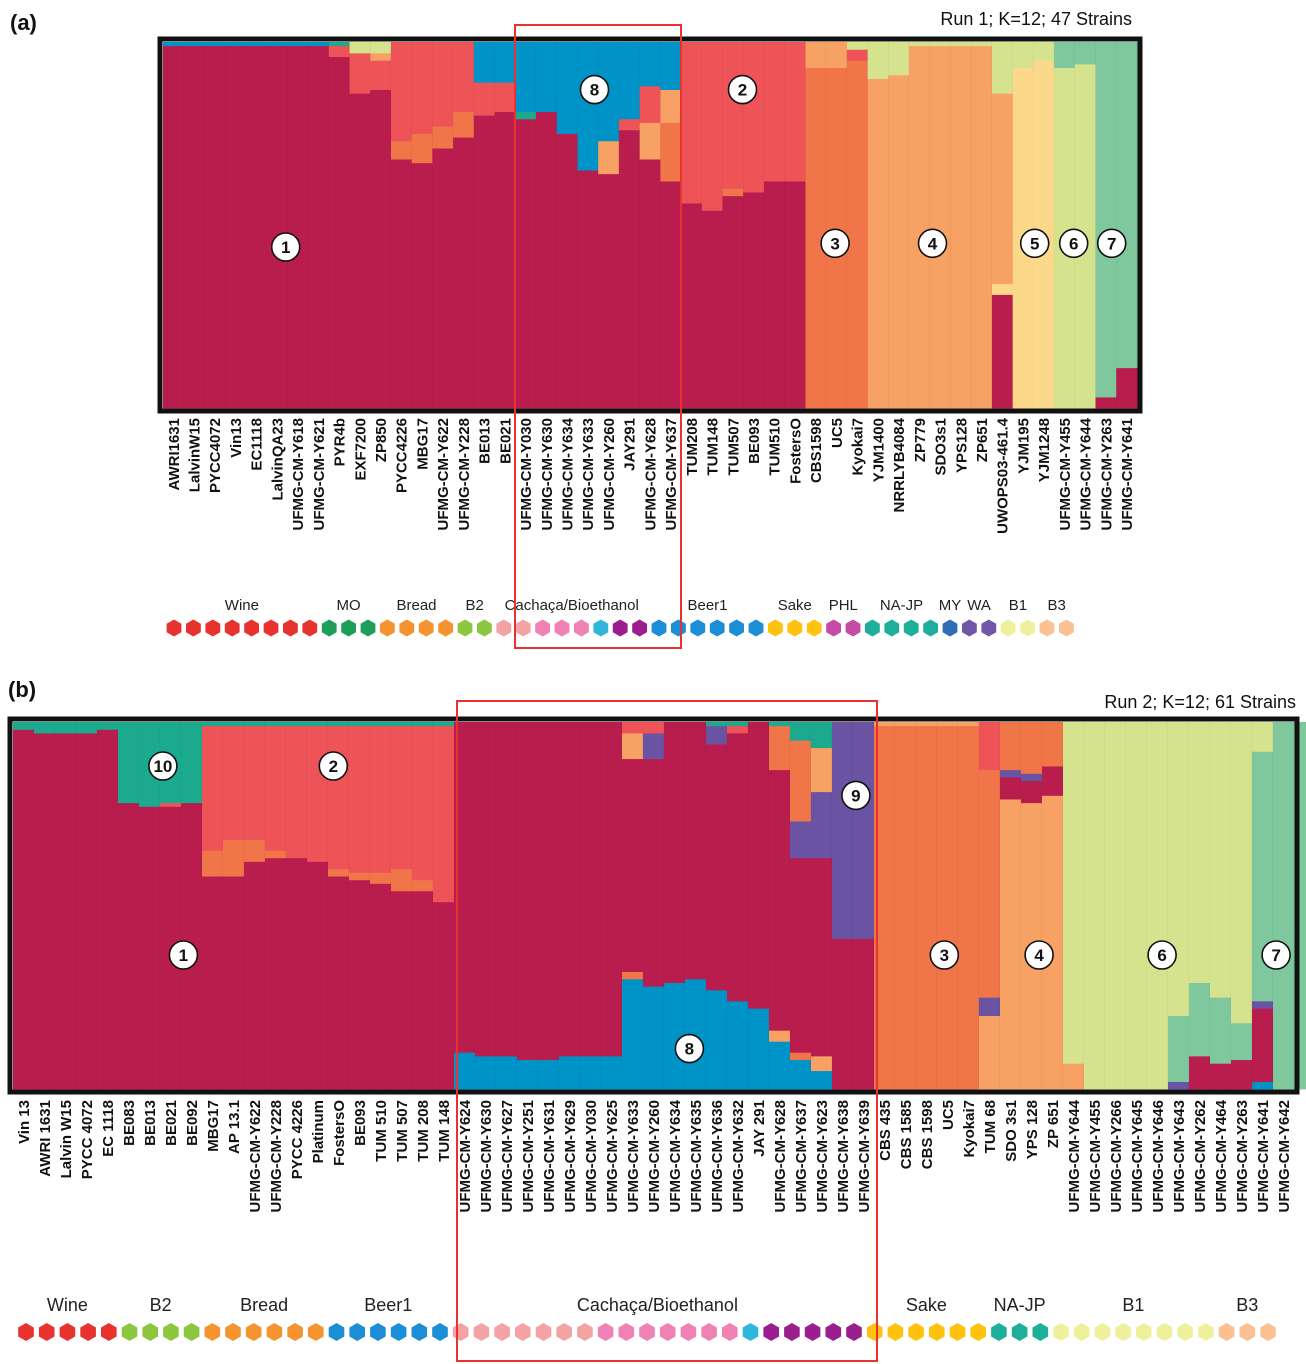 The height and width of the screenshot is (1364, 1306). I want to click on cluster-marker-circle, so click(163, 766).